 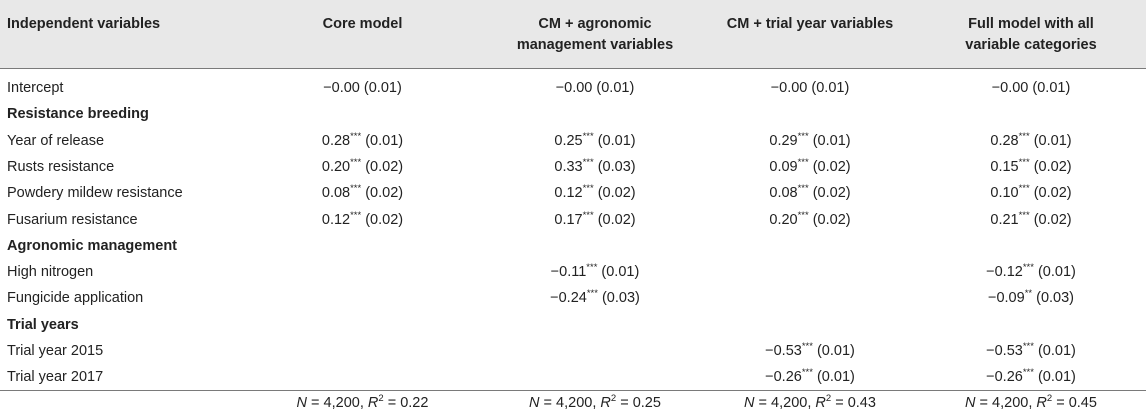 What do you see at coordinates (84, 24) in the screenshot?
I see `header-independent-variables: Independent variables` at bounding box center [84, 24].